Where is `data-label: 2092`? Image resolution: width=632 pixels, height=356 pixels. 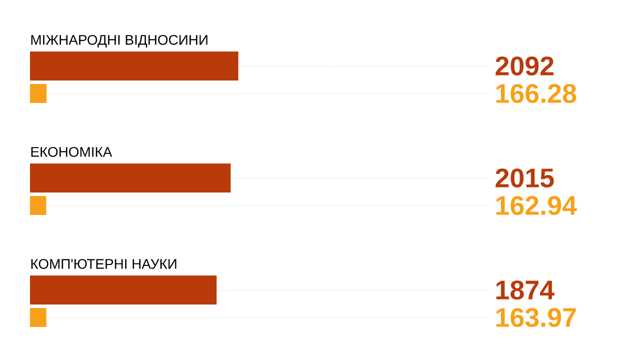 data-label: 2092 is located at coordinates (525, 66).